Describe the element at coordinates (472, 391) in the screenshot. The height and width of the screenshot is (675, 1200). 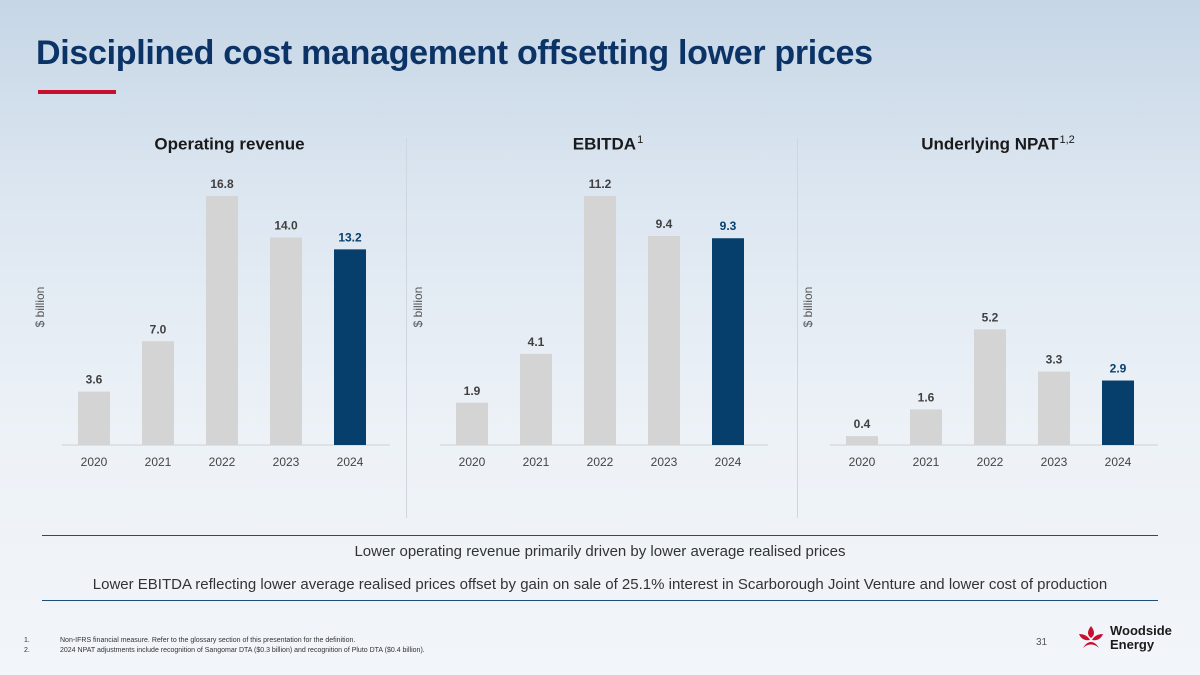
I see `data-label-2020: 1.9` at that location.